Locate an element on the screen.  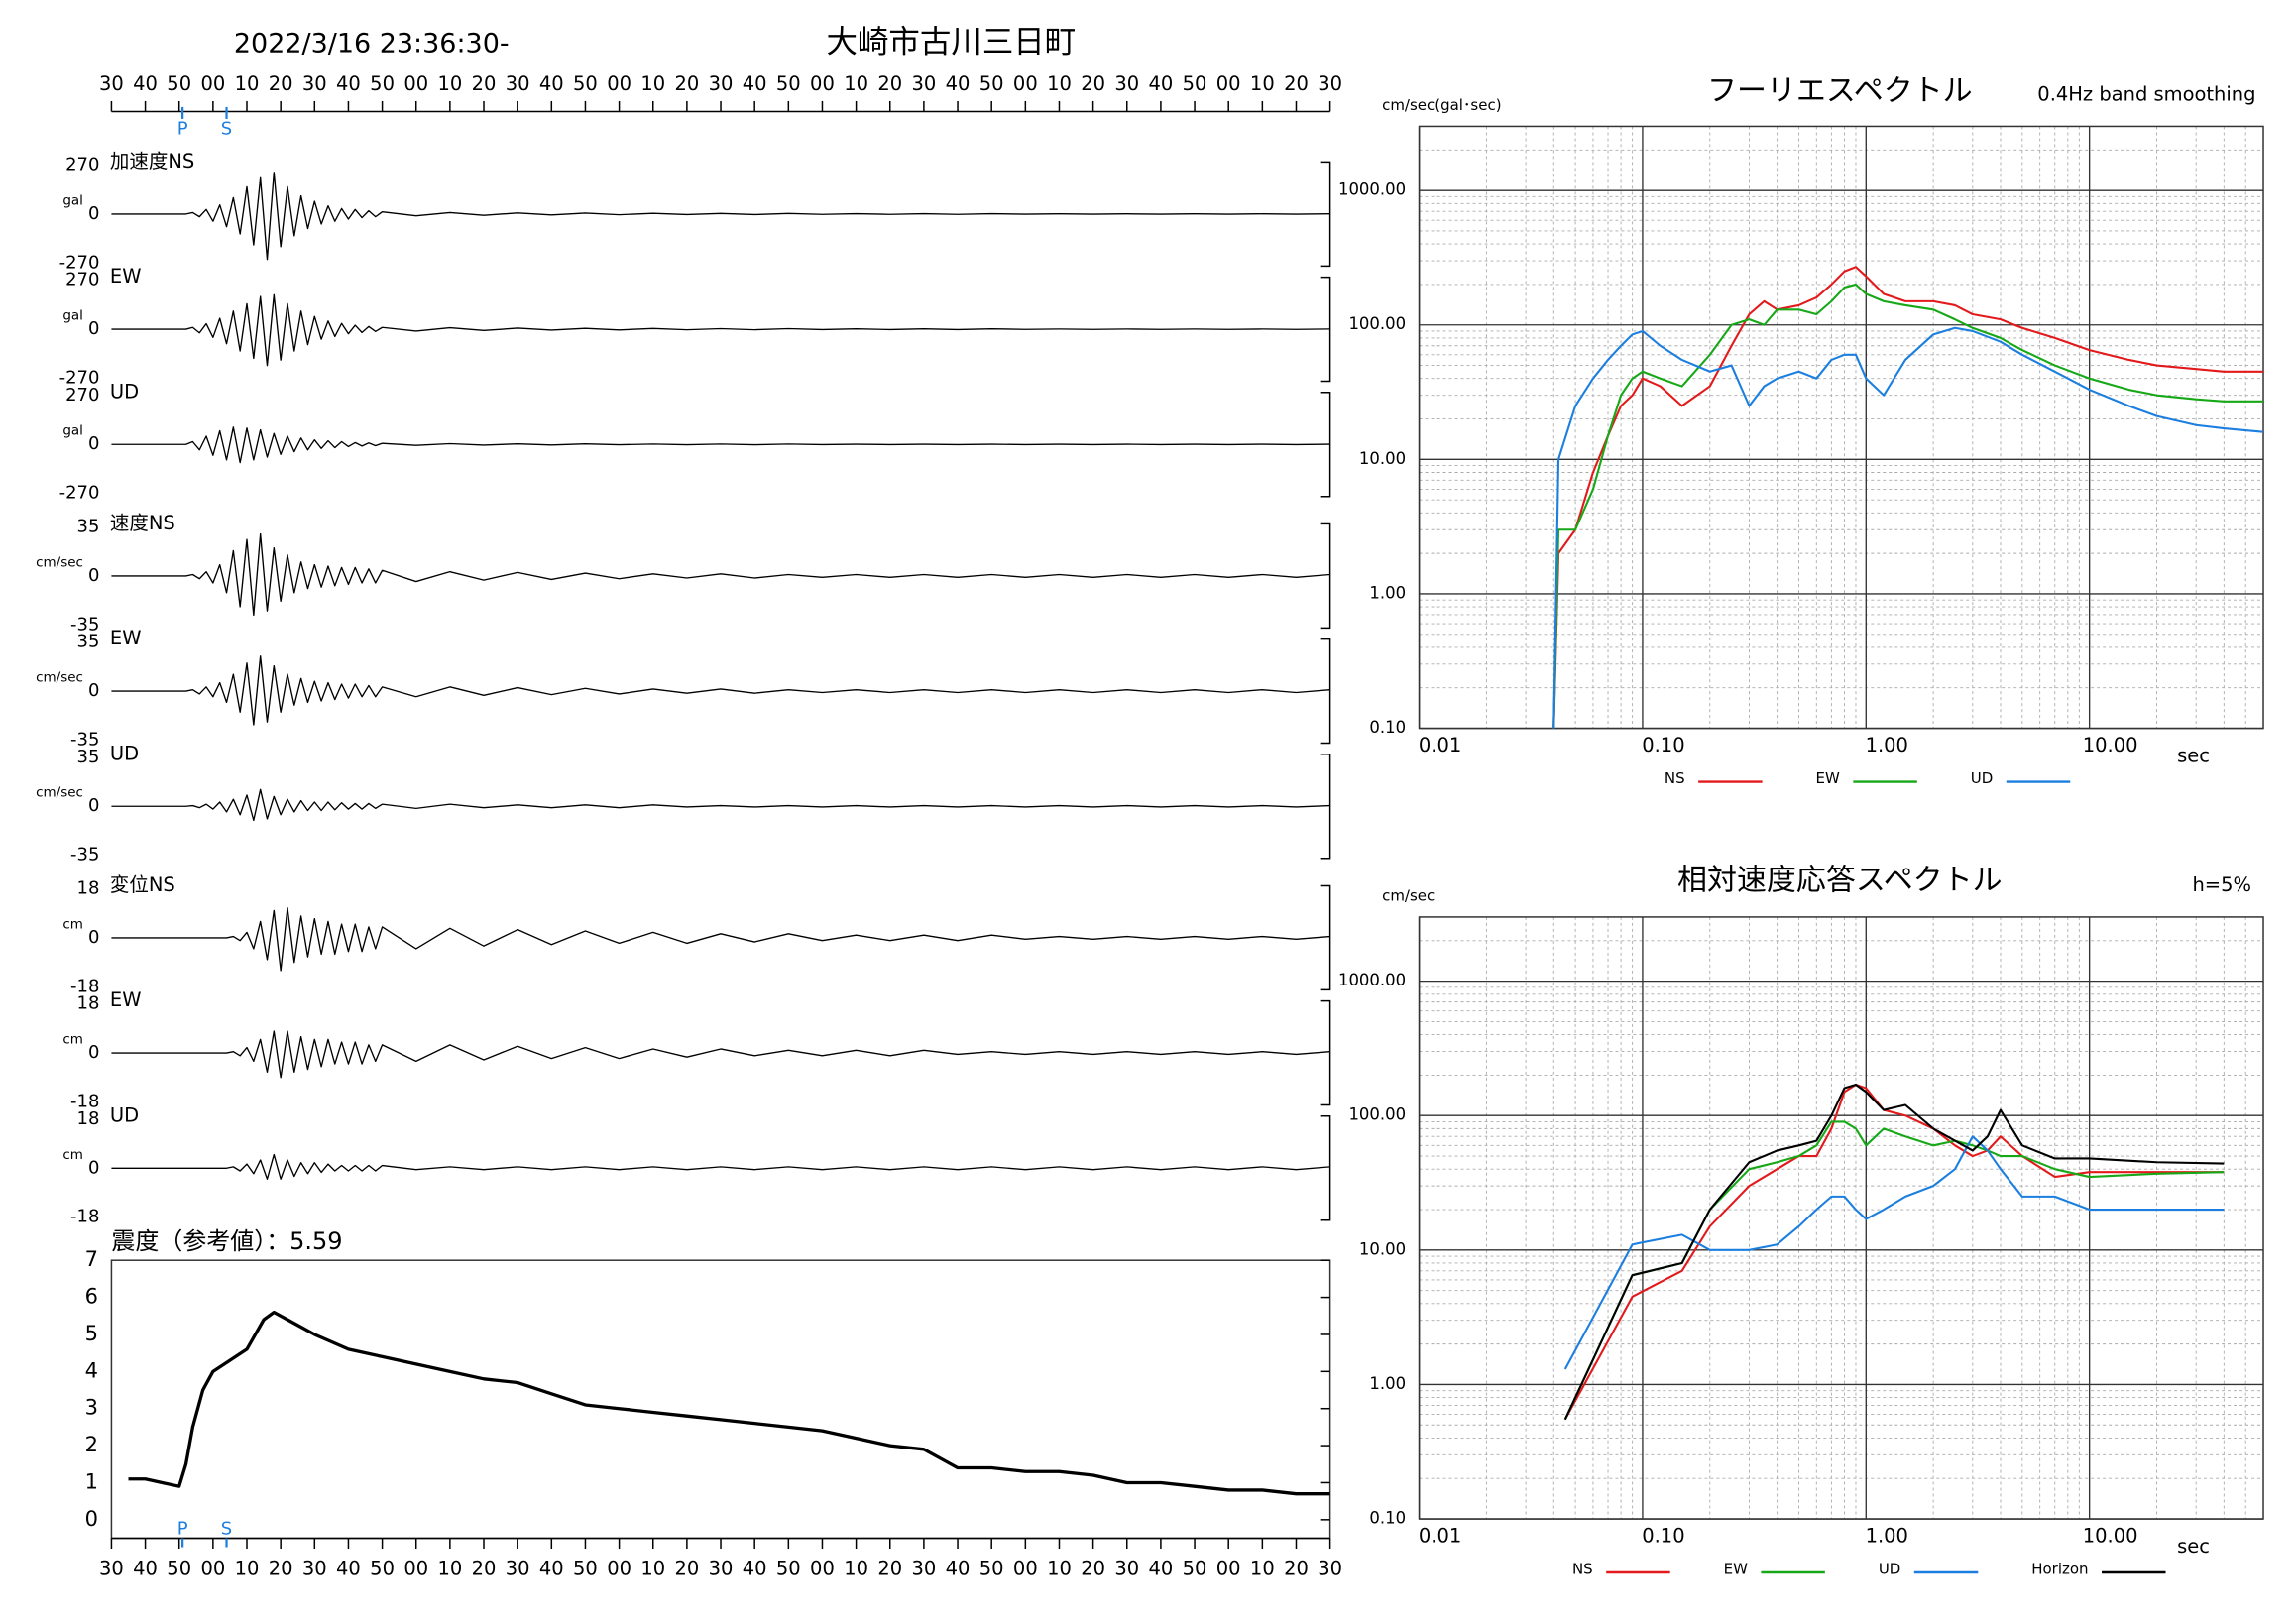
chart-title: 震度（参考値）：5.59 is located at coordinates (227, 1241).